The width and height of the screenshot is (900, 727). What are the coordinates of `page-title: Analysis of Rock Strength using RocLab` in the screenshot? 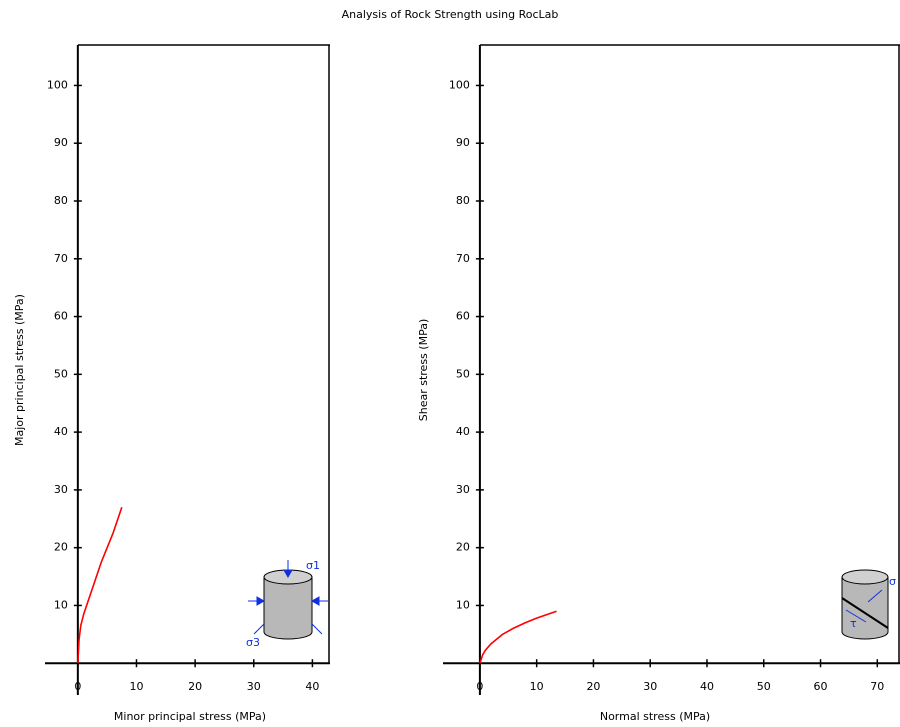 It's located at (450, 14).